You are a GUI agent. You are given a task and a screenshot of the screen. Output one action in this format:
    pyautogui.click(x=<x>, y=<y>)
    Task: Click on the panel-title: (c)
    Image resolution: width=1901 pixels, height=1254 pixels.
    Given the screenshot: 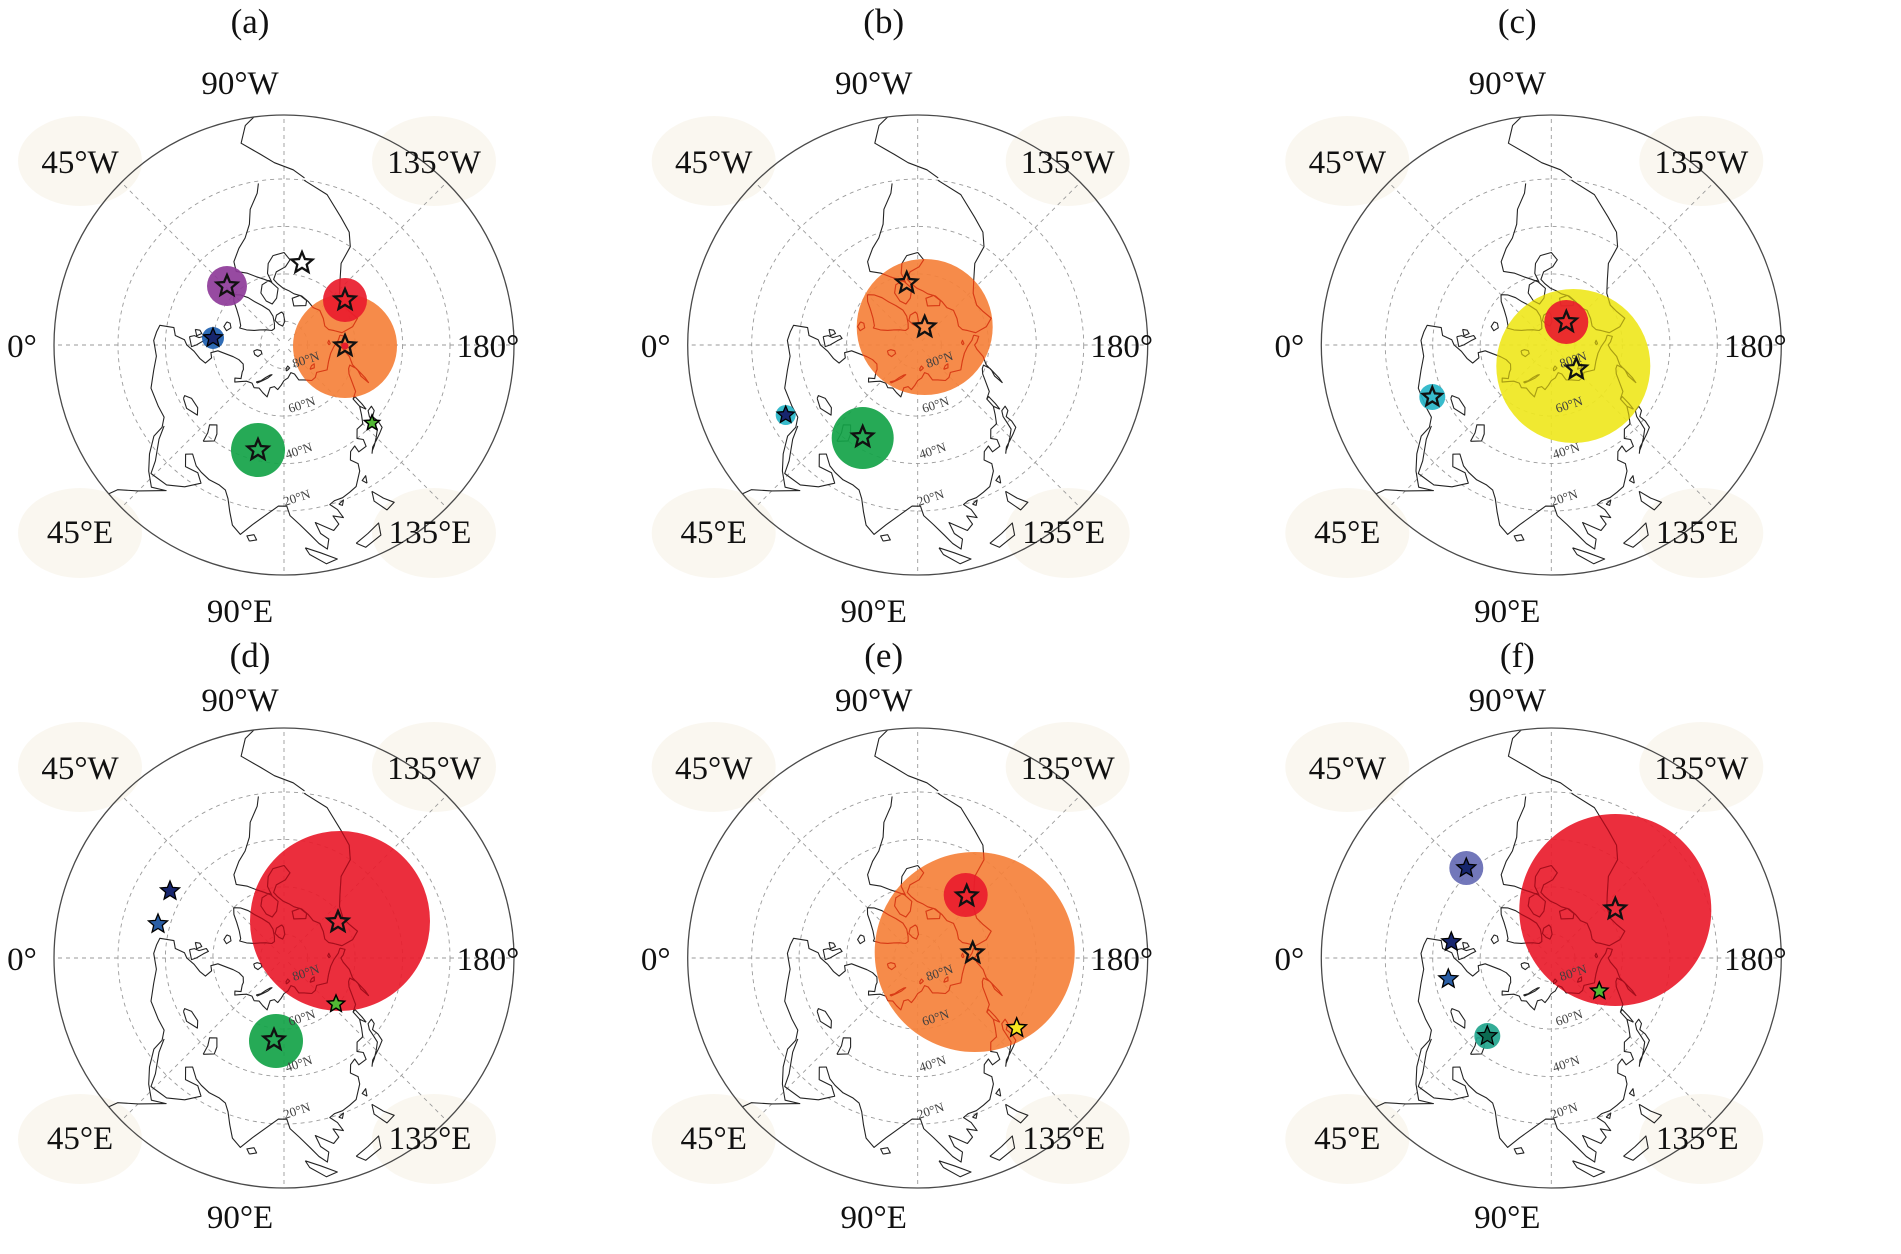 What is the action you would take?
    pyautogui.click(x=1517, y=21)
    